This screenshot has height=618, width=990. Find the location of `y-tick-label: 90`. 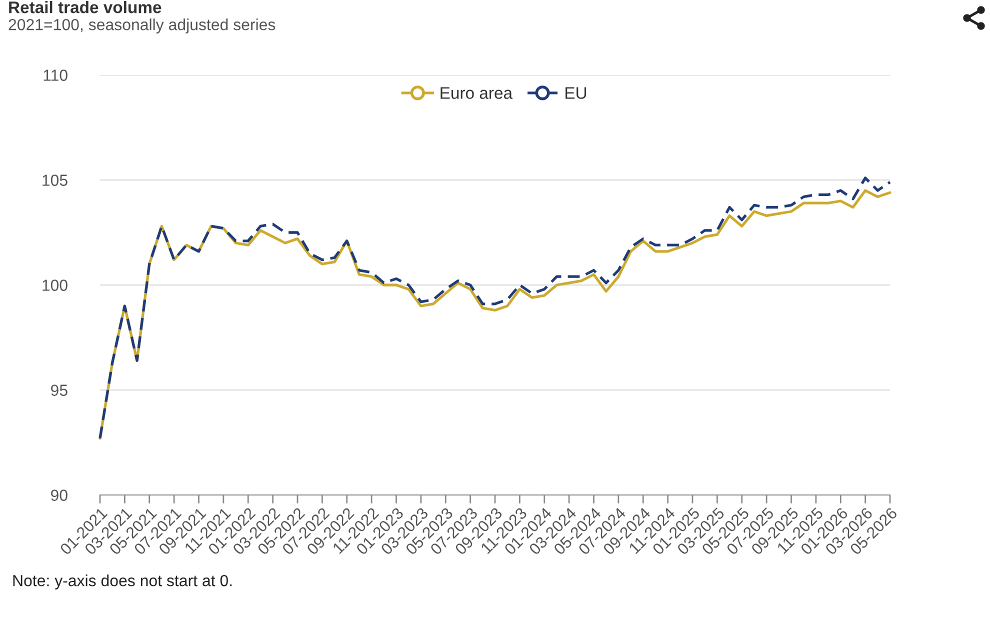

y-tick-label: 90 is located at coordinates (59, 495).